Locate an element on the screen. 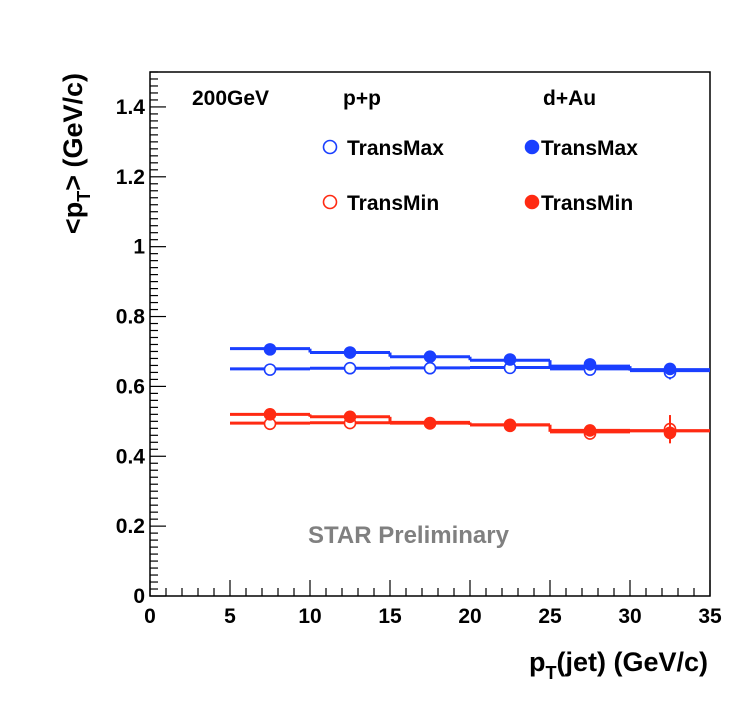  x-tick-label: 25 is located at coordinates (550, 616).